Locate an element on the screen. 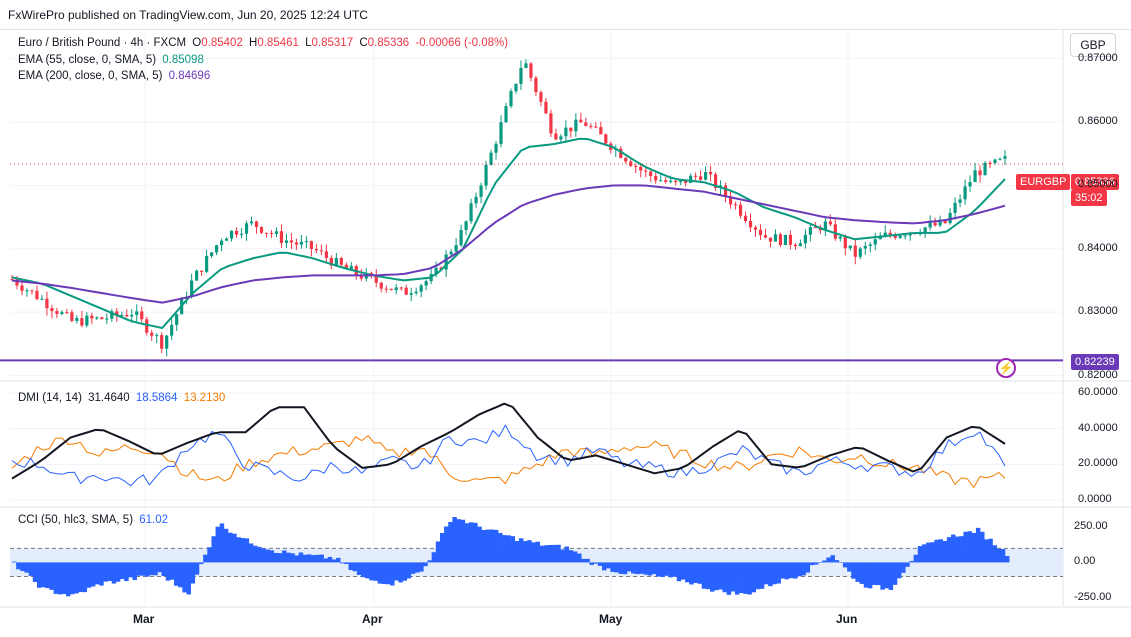  close-value: 0.85336 is located at coordinates (388, 43).